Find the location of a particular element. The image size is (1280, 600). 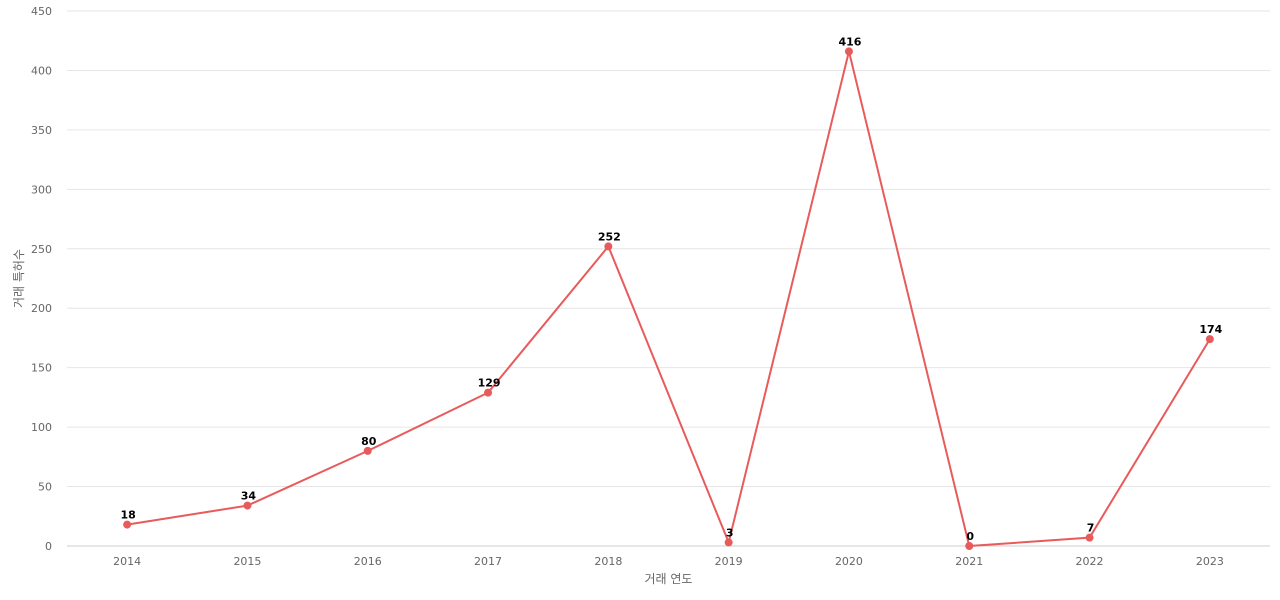

data-label: 34 is located at coordinates (249, 496).